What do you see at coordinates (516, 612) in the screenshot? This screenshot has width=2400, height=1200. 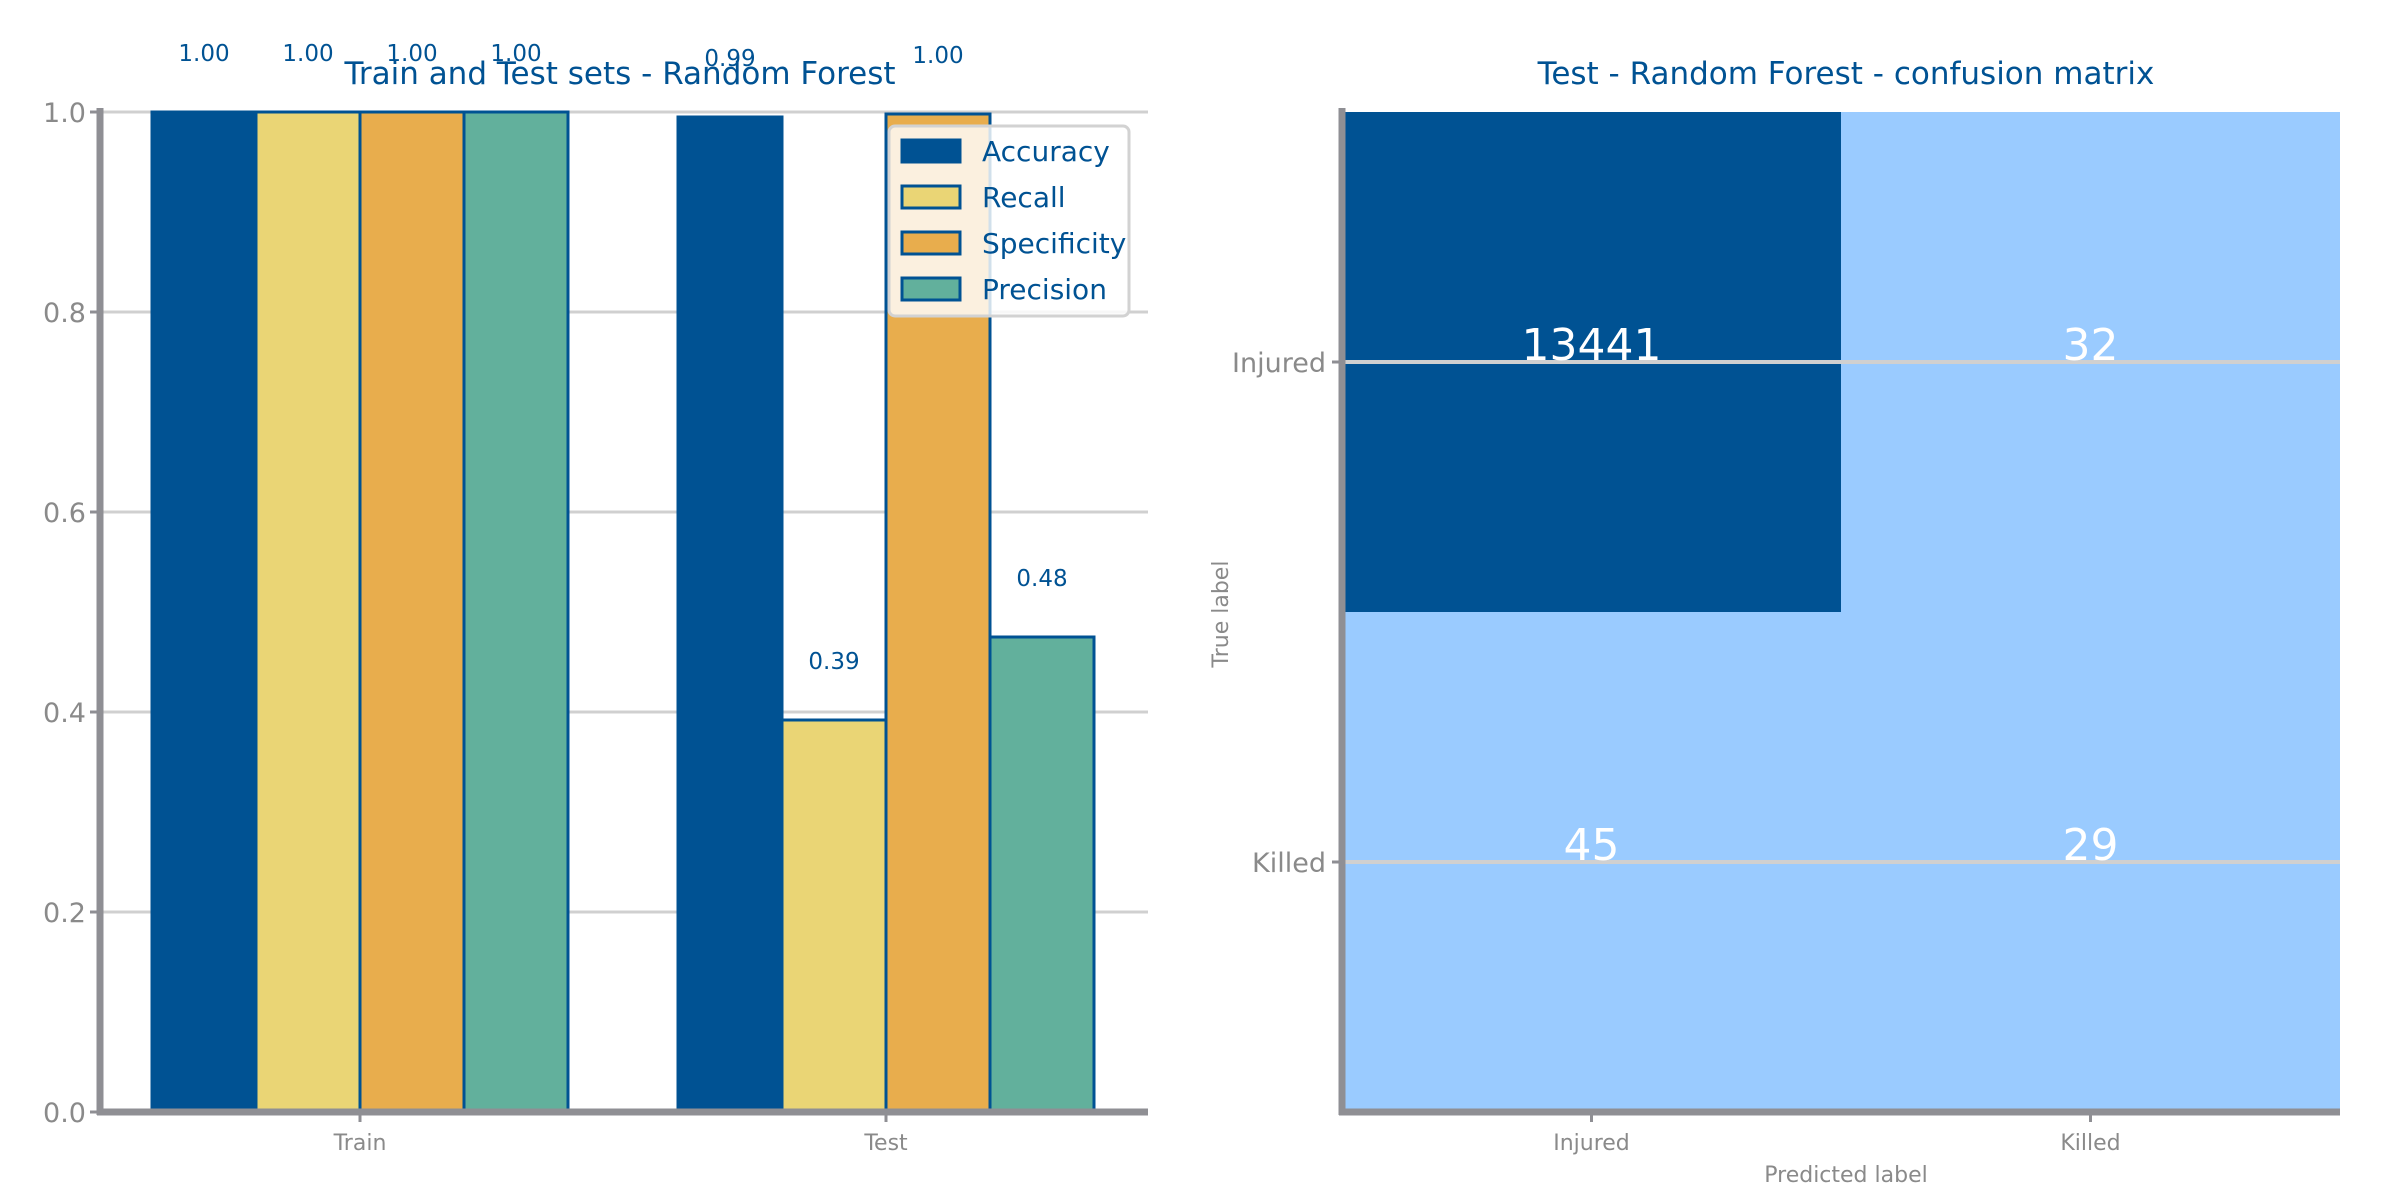 I see `bar-precision-train` at bounding box center [516, 612].